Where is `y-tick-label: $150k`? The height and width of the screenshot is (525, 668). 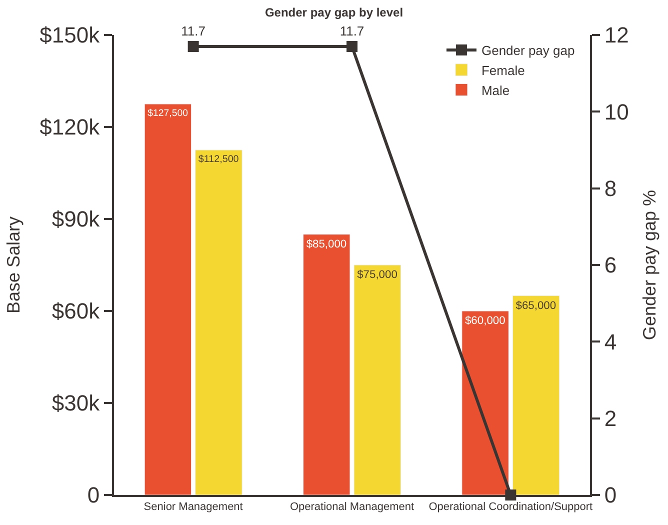 y-tick-label: $150k is located at coordinates (70, 35).